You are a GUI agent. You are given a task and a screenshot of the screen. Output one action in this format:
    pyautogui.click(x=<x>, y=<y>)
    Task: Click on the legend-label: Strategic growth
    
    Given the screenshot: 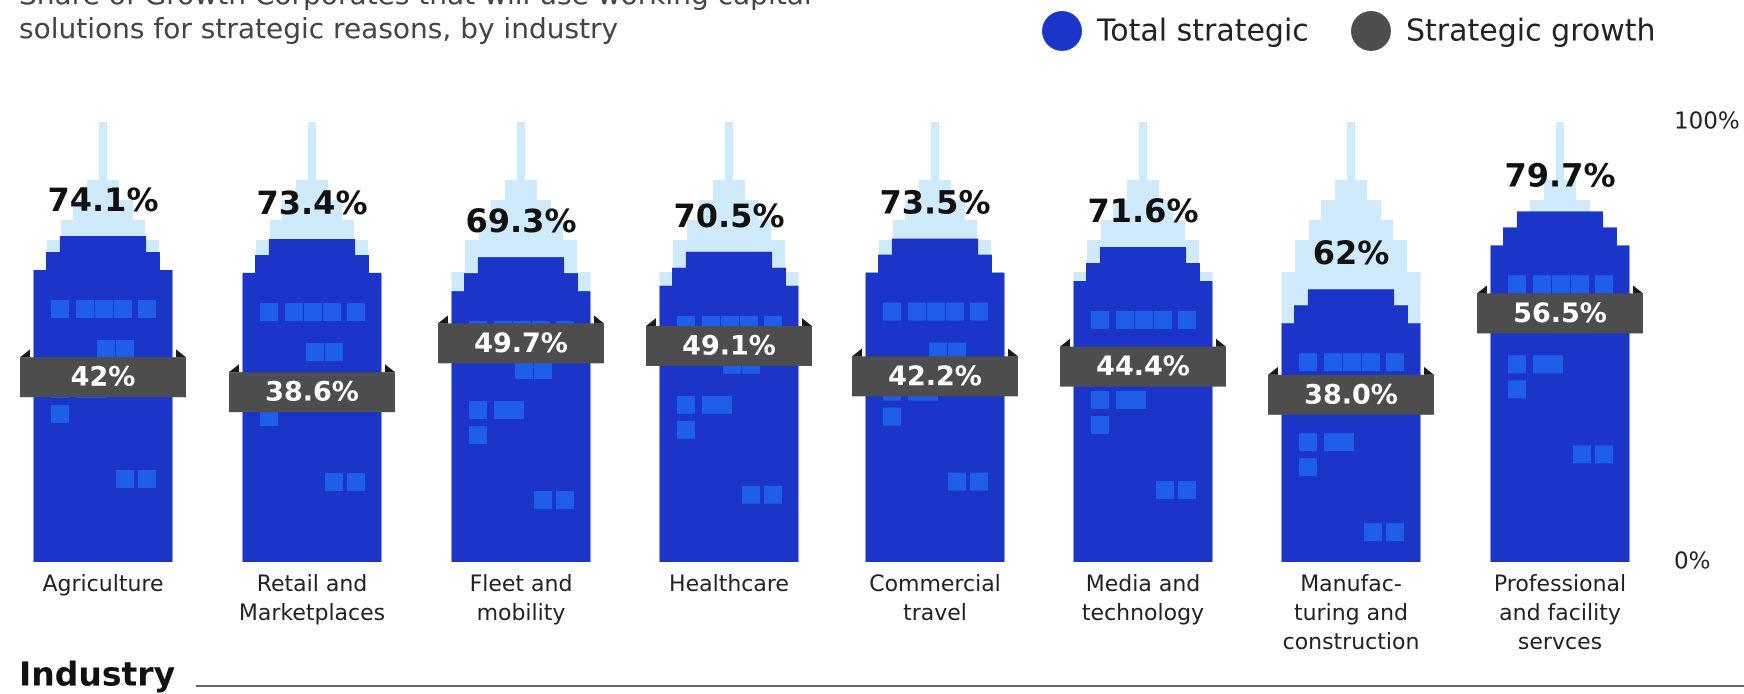 What is the action you would take?
    pyautogui.click(x=1531, y=31)
    